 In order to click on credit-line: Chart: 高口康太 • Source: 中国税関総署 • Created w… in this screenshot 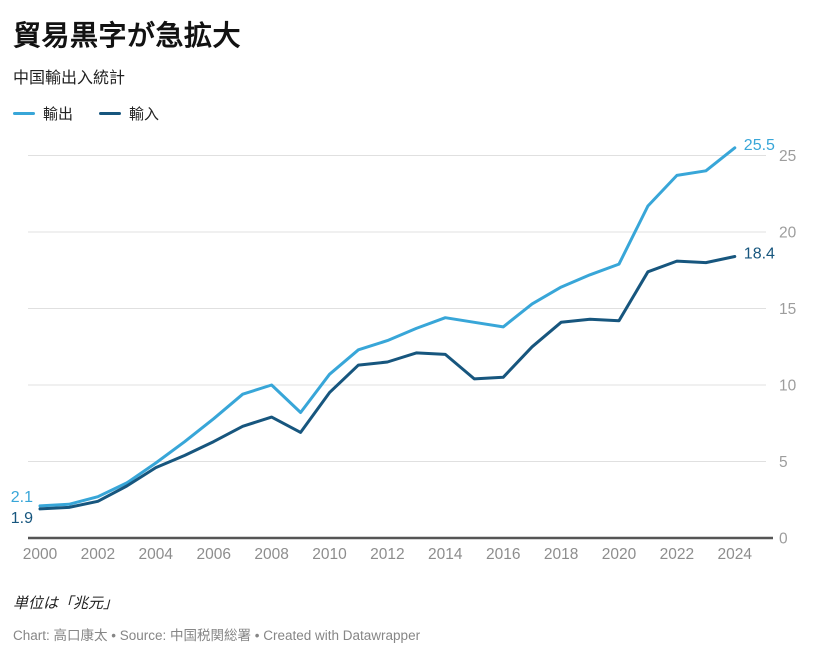, I will do `click(217, 635)`.